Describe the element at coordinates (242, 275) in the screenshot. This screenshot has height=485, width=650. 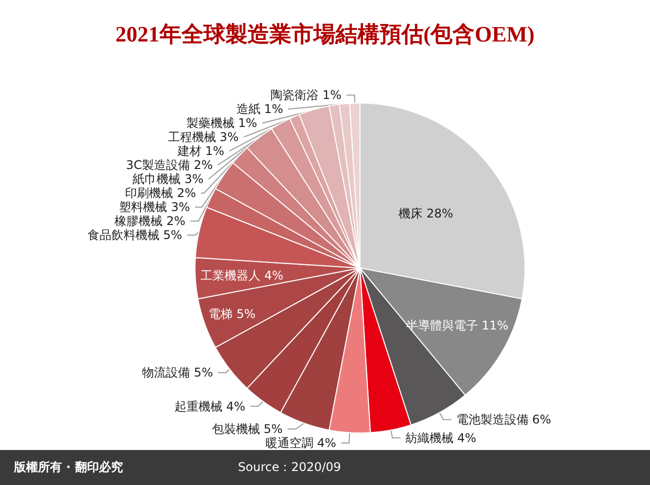
I see `slice-label: 工業機器人 4%` at that location.